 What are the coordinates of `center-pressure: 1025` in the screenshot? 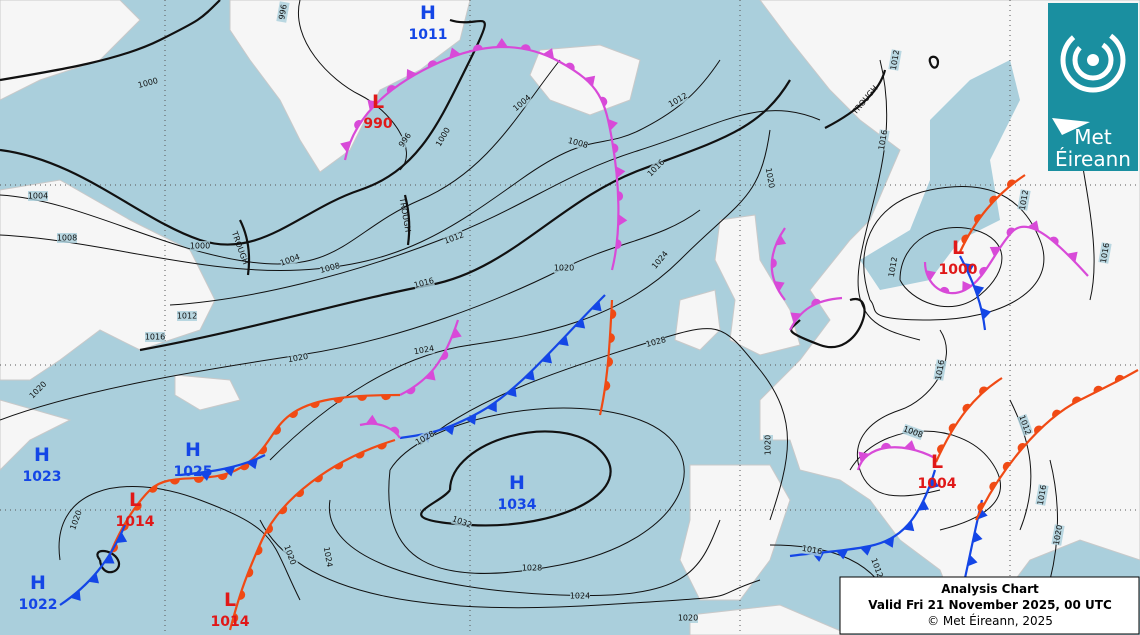 It's located at (193, 472).